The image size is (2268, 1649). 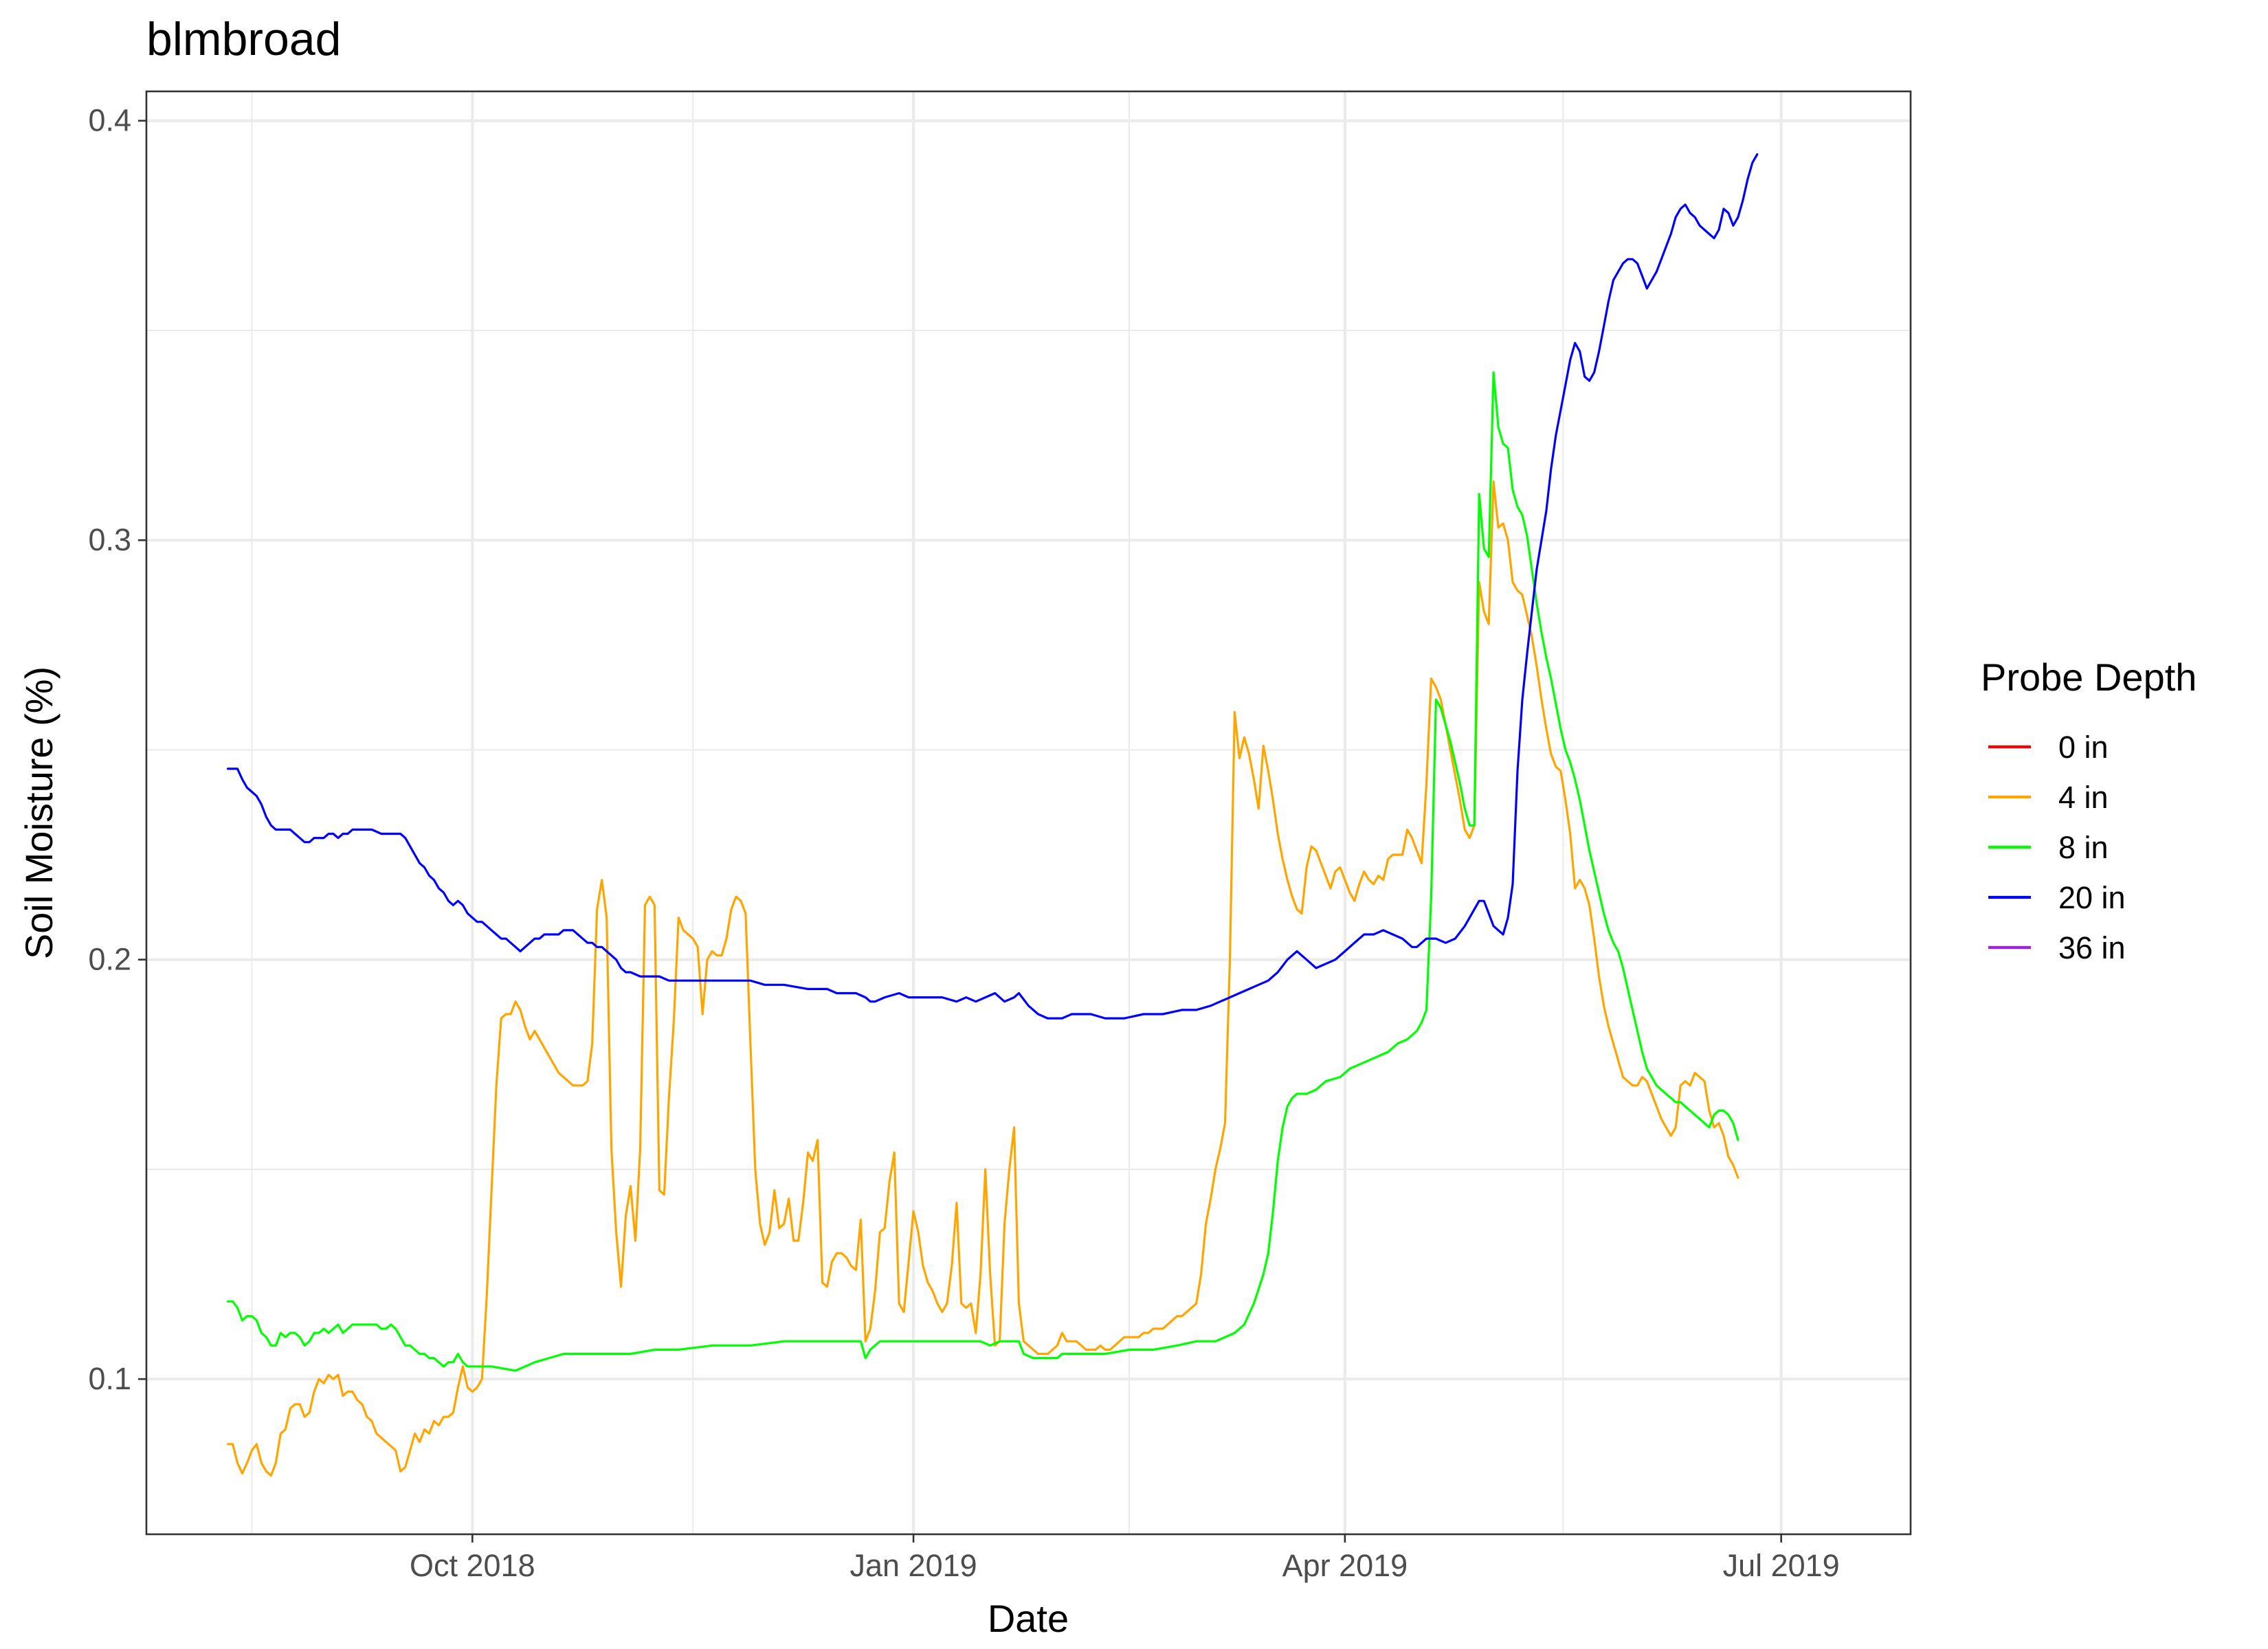 I want to click on legend-title: Probe Depth, so click(x=2089, y=677).